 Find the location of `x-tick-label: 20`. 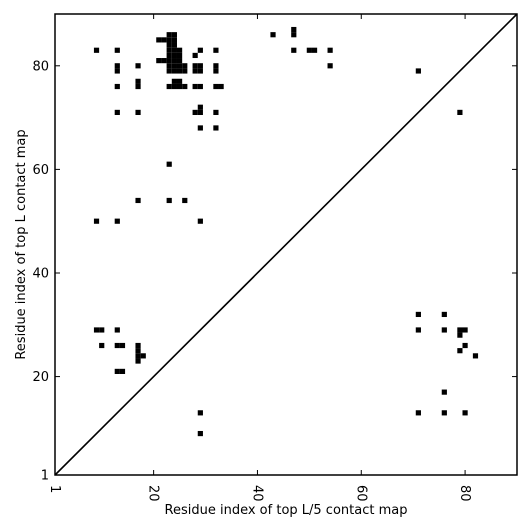

x-tick-label: 20 is located at coordinates (153, 493).